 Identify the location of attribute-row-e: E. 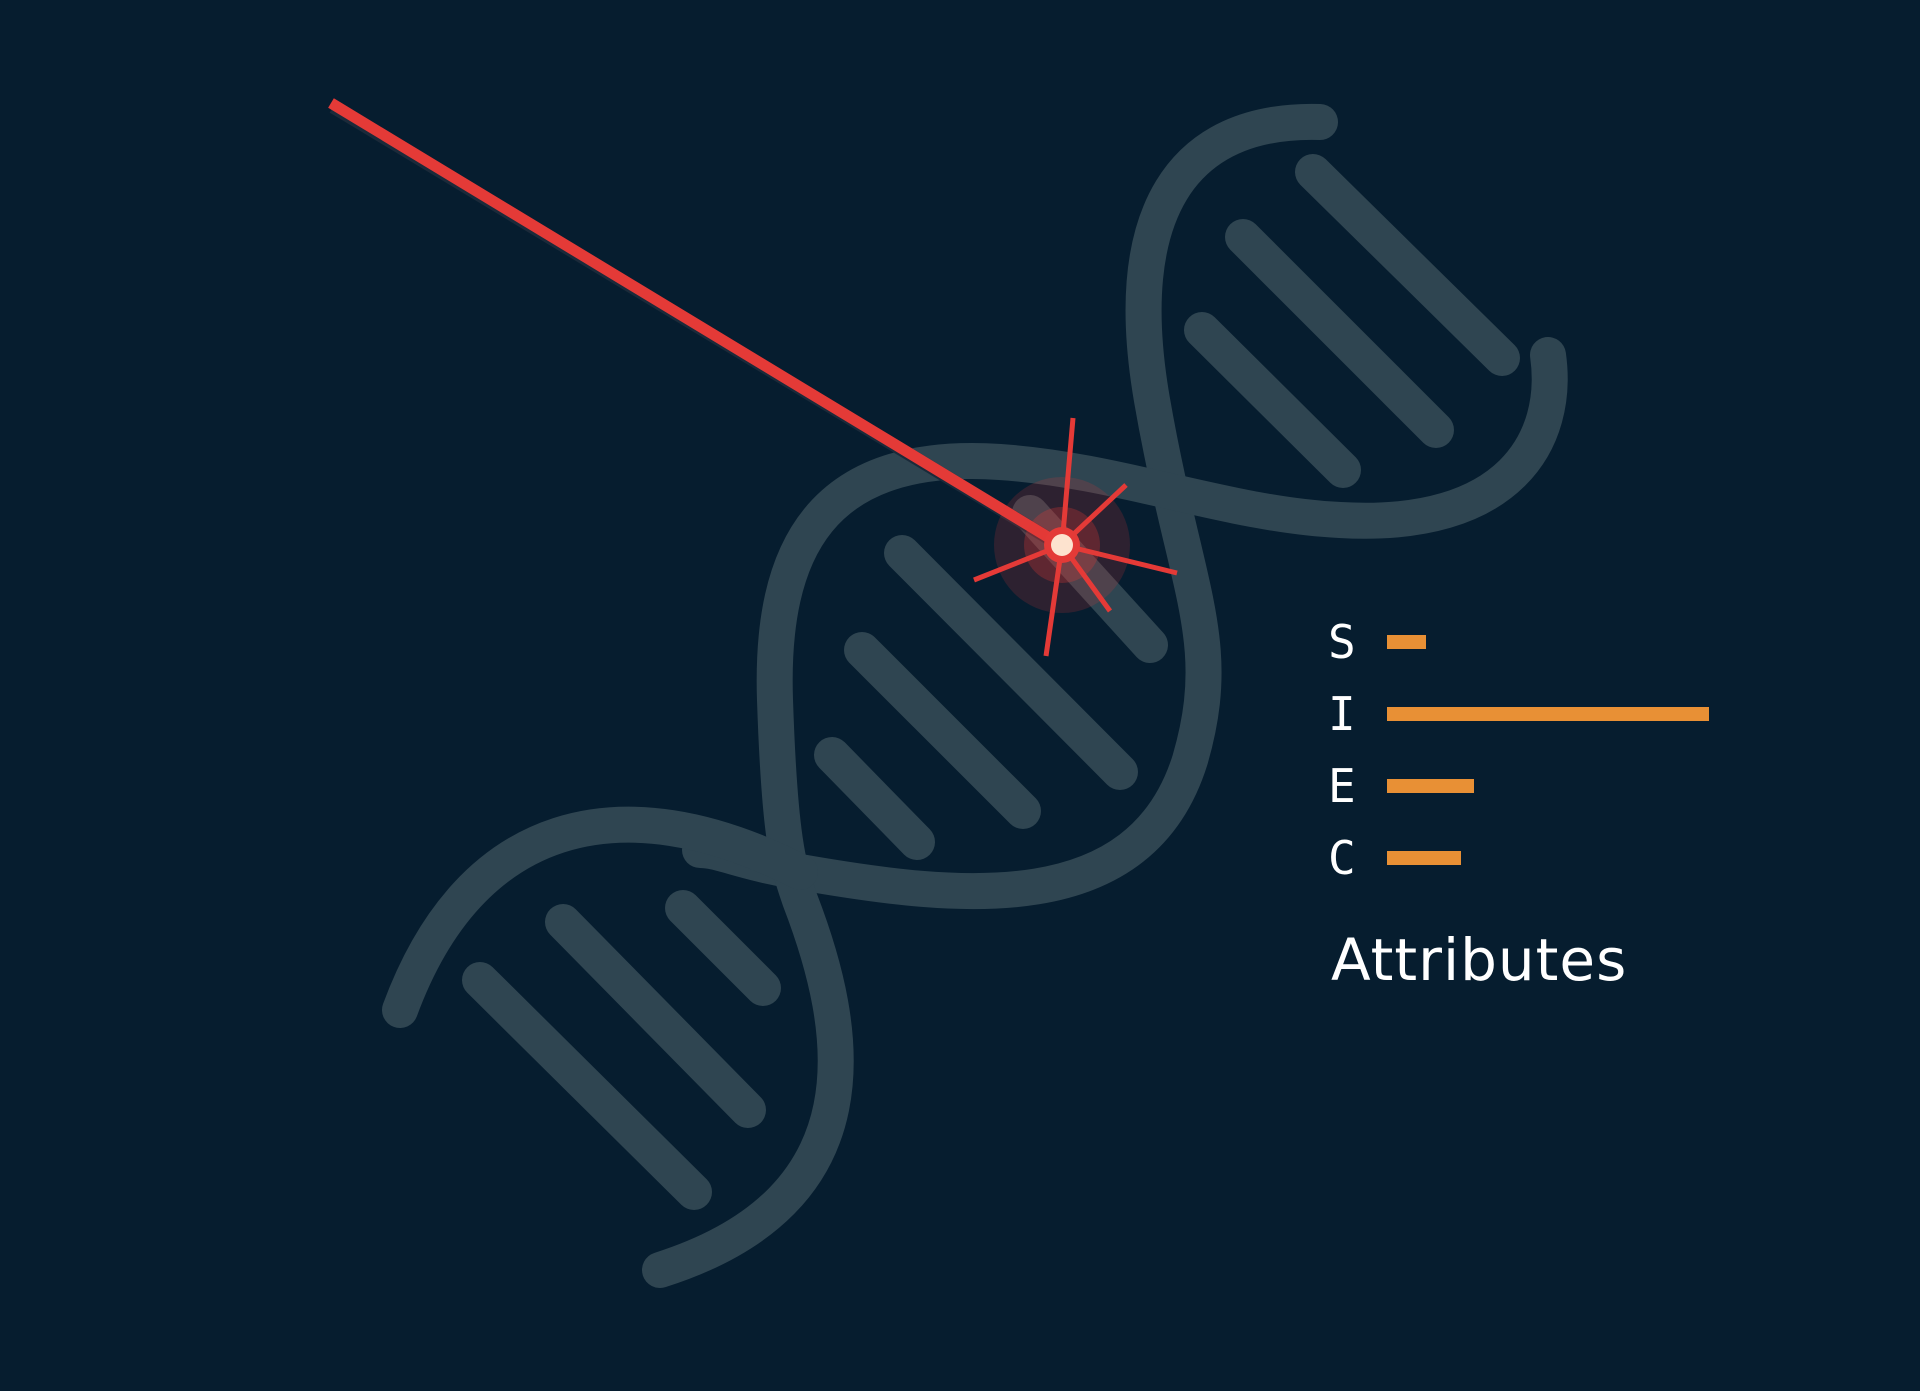
(1538, 792).